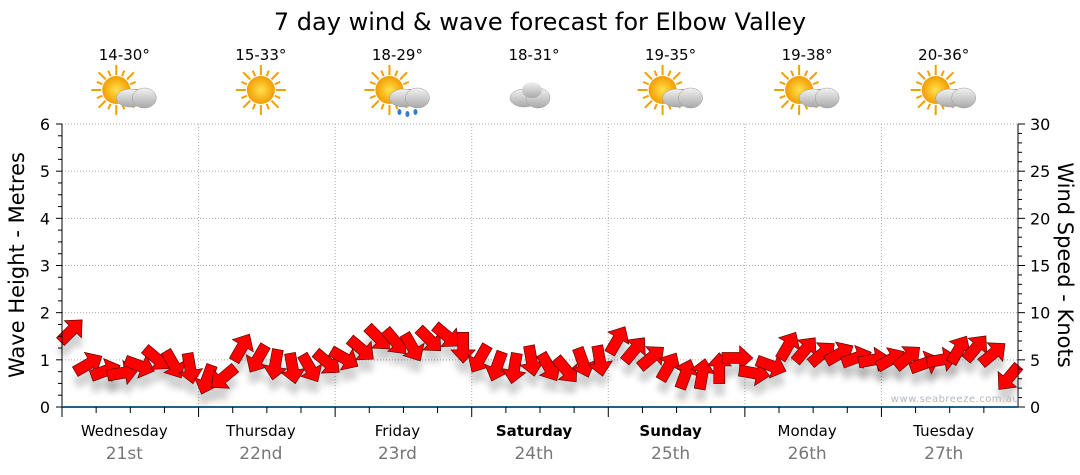 The width and height of the screenshot is (1080, 475). Describe the element at coordinates (45, 218) in the screenshot. I see `left-tick-label: 4` at that location.